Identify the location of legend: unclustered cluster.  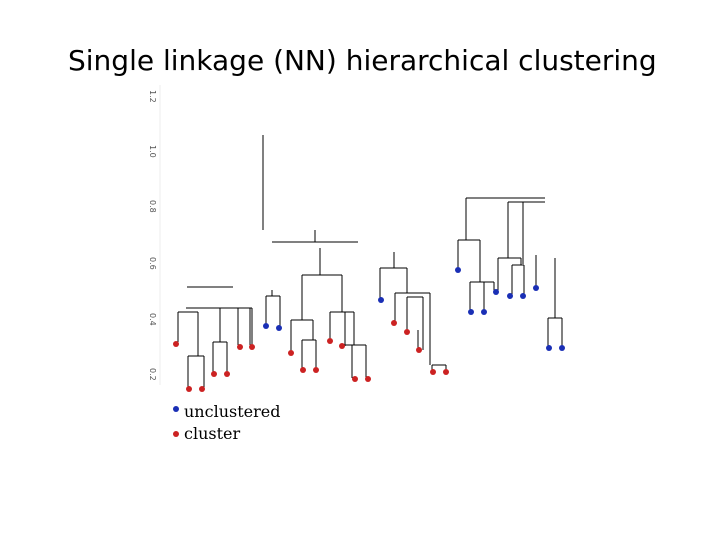
(226, 422).